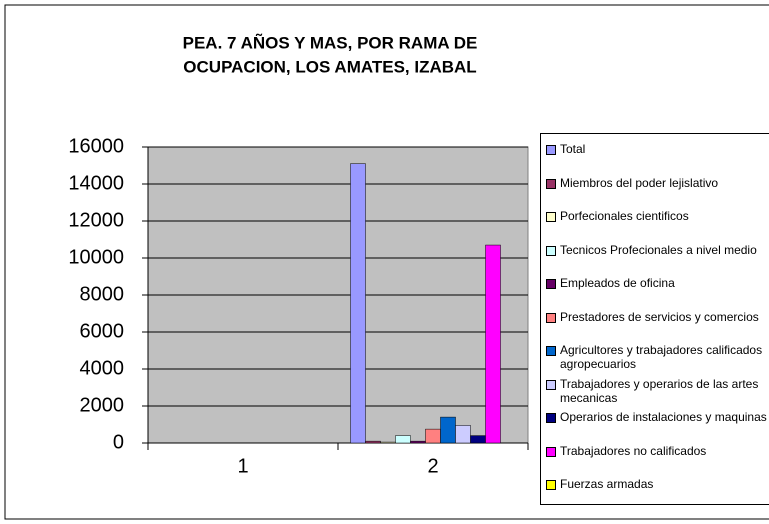 The height and width of the screenshot is (524, 769). Describe the element at coordinates (330, 42) in the screenshot. I see `chart-title: PEA. 7 AÑOS Y MAS, POR RAMA DE` at that location.